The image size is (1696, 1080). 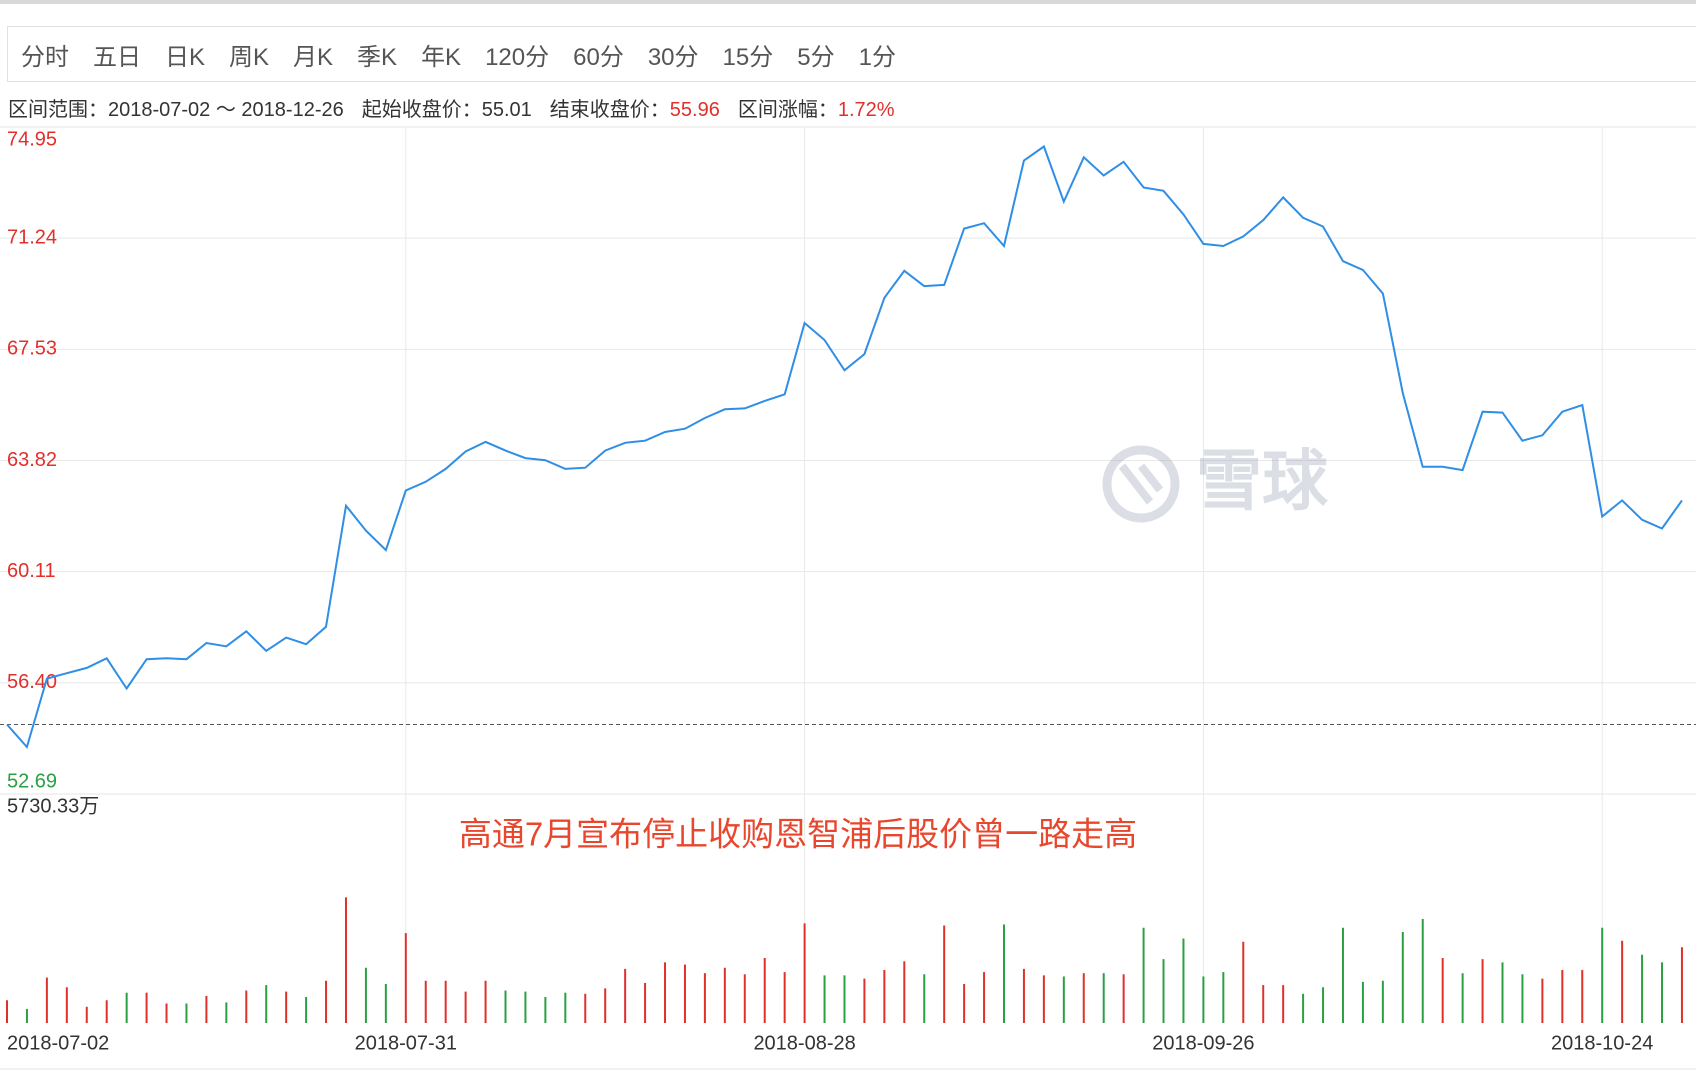 I want to click on y-tick-label: 74.95, so click(x=32, y=139).